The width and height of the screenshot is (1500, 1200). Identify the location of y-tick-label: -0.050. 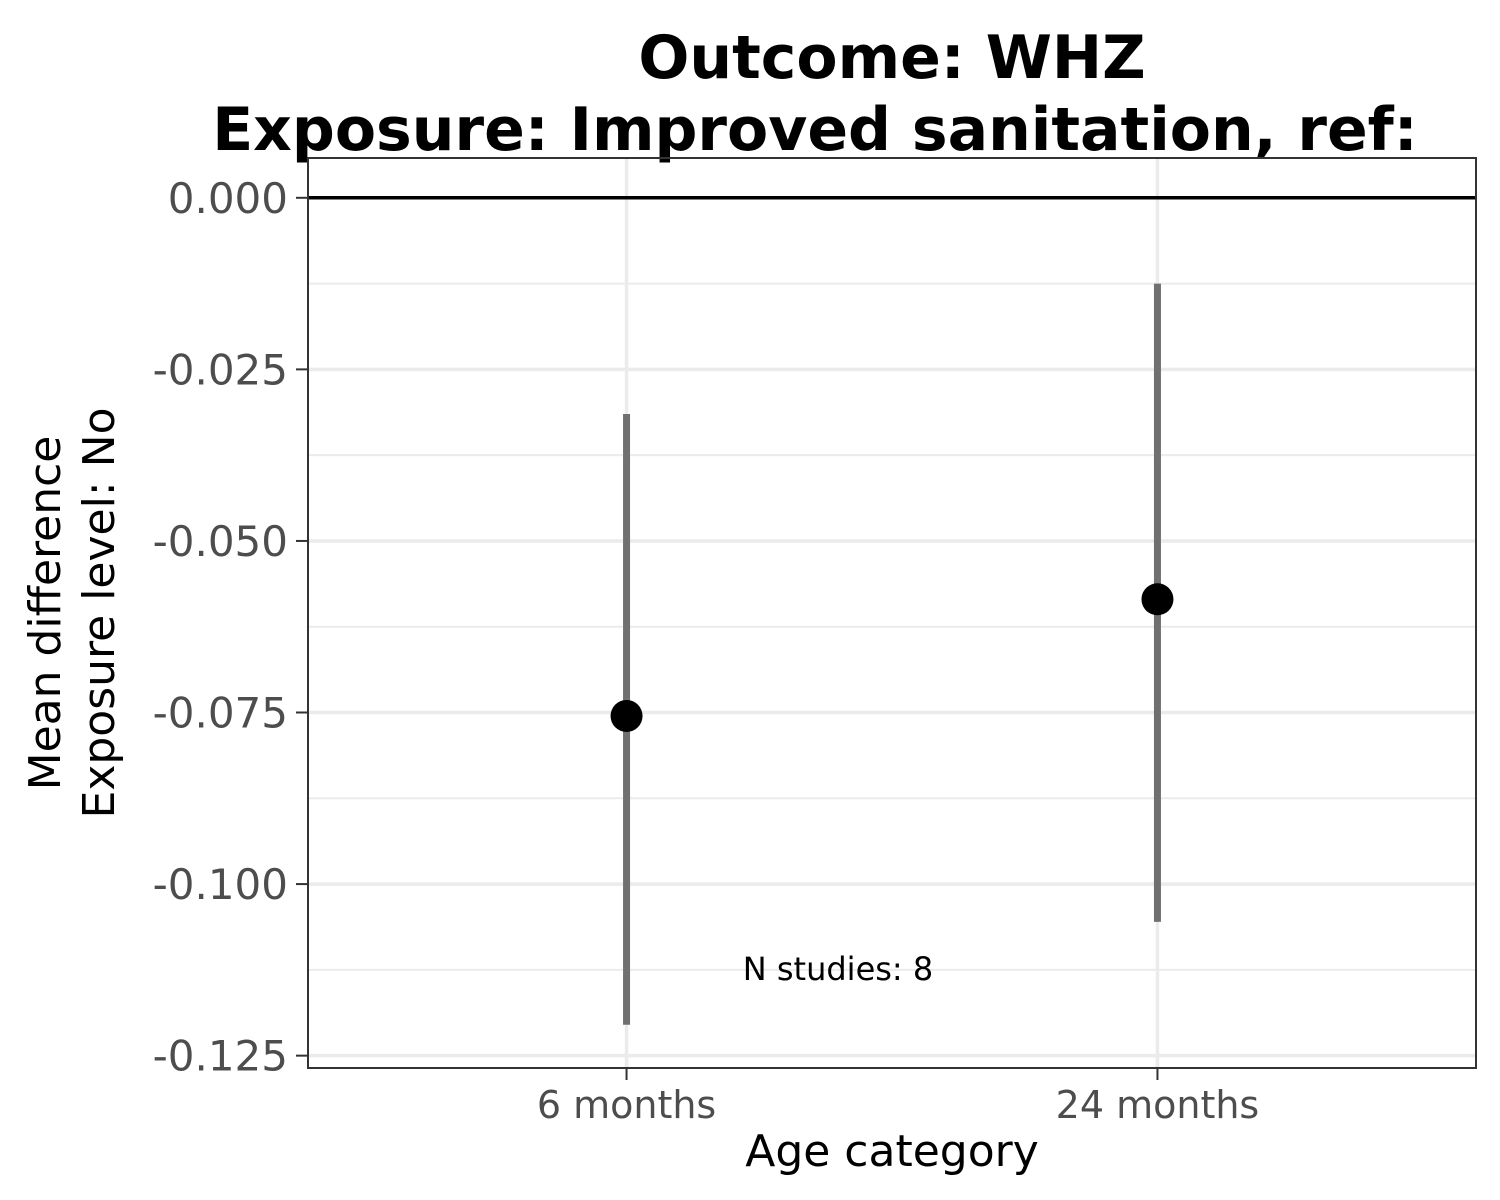
(220, 541).